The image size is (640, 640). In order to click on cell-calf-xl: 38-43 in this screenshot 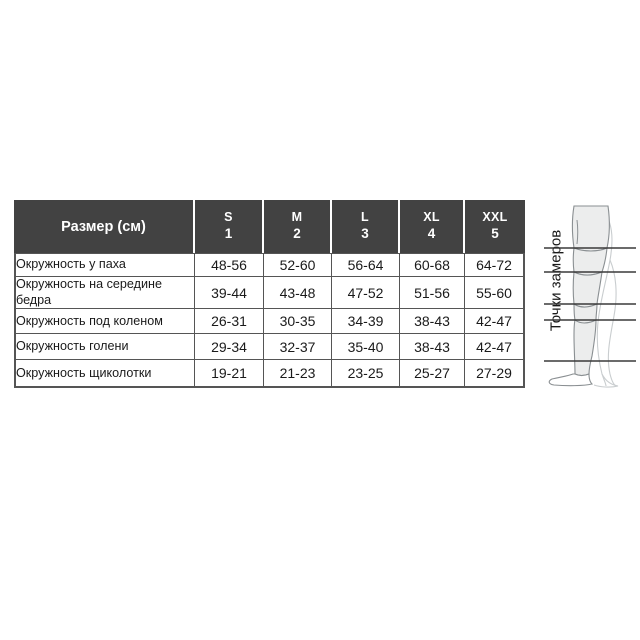, I will do `click(432, 347)`.